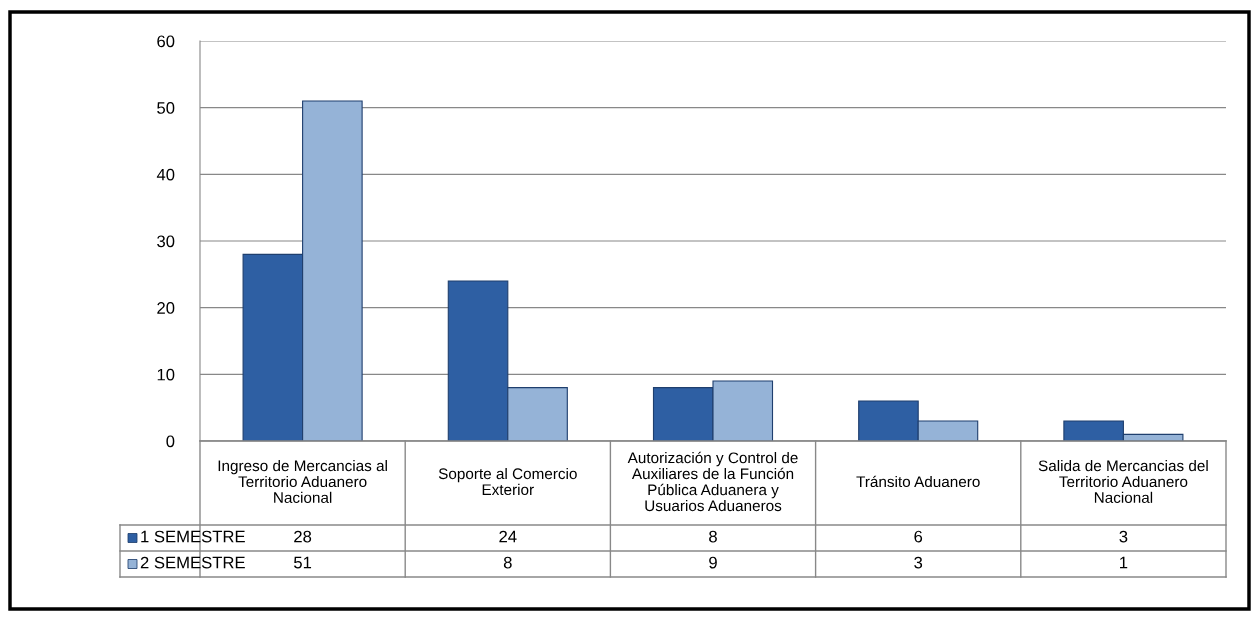  What do you see at coordinates (166, 374) in the screenshot?
I see `y-tick-label: 10` at bounding box center [166, 374].